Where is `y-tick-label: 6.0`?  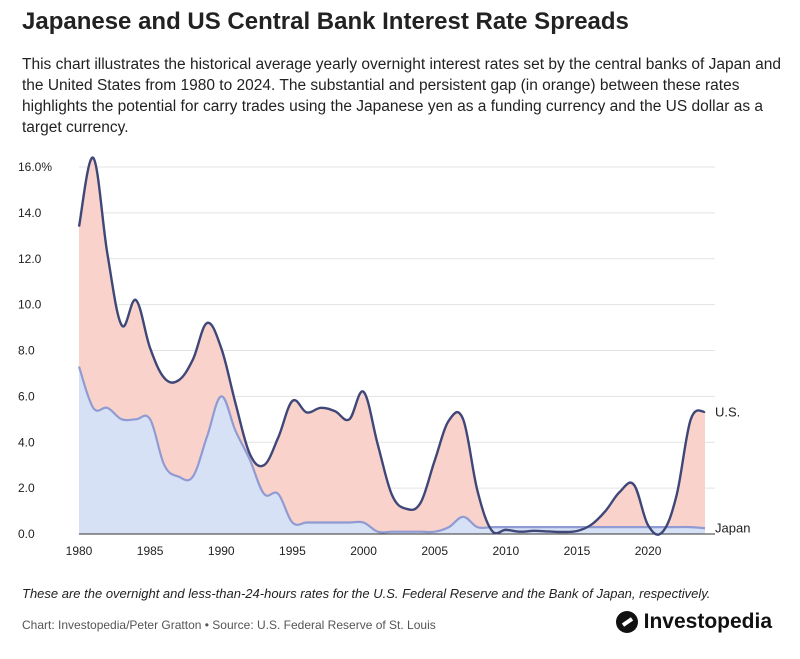
y-tick-label: 6.0 is located at coordinates (26, 396).